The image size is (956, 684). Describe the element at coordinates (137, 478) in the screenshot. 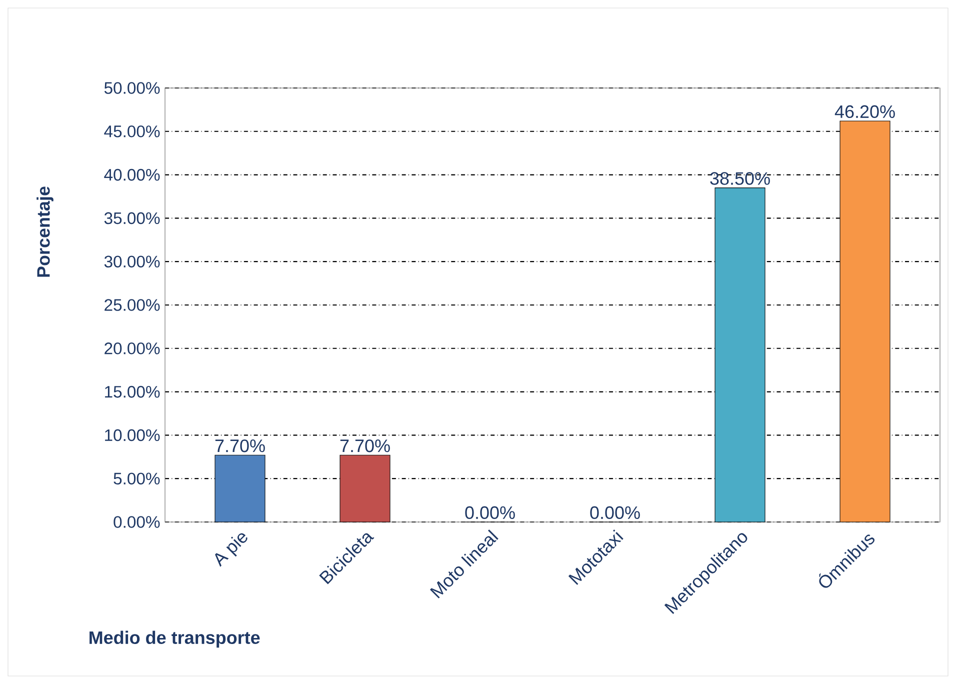

I see `y-tick-label: 5.00%` at that location.